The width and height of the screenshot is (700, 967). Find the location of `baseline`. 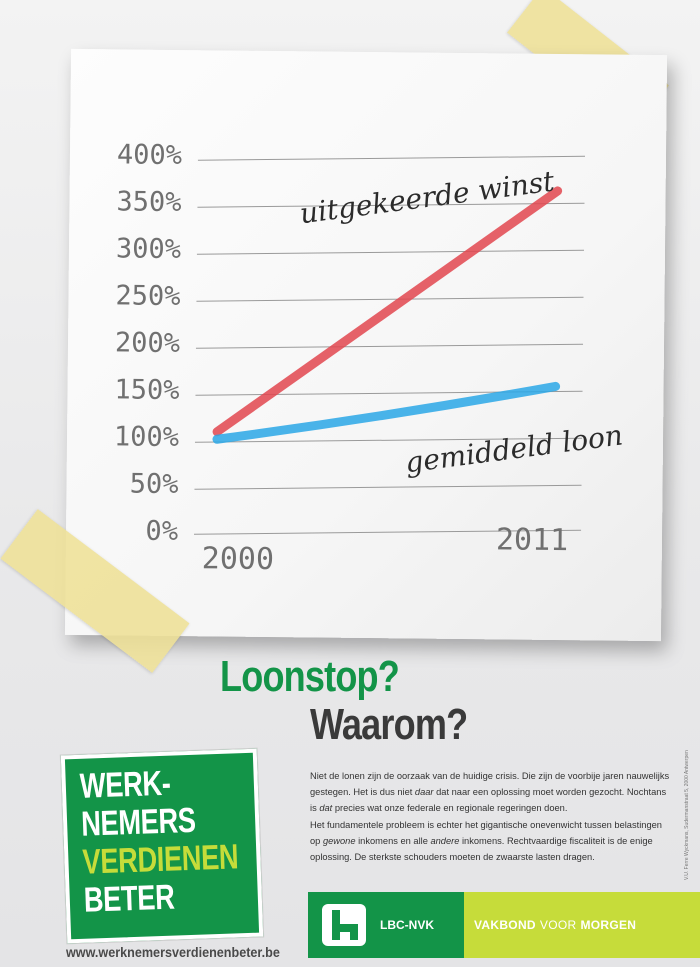

baseline is located at coordinates (388, 532).